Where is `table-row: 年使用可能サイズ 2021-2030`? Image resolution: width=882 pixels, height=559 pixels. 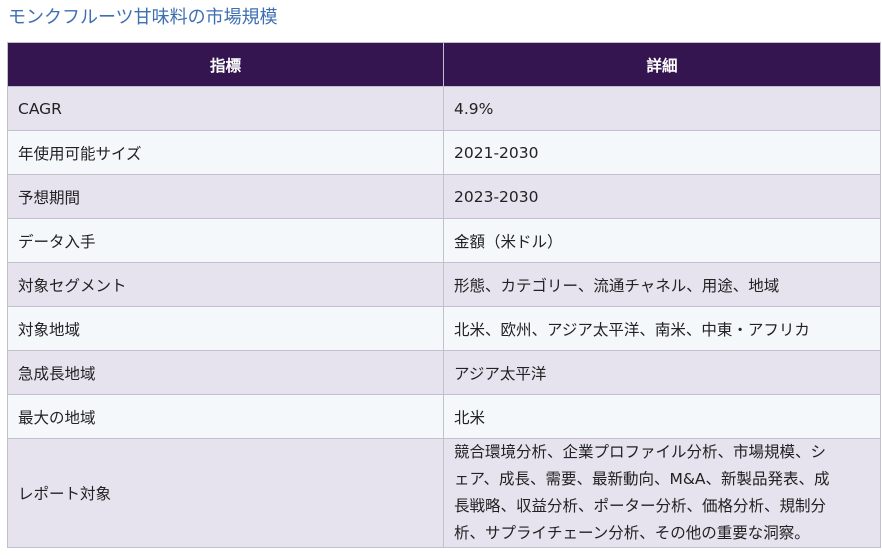 table-row: 年使用可能サイズ 2021-2030 is located at coordinates (444, 152).